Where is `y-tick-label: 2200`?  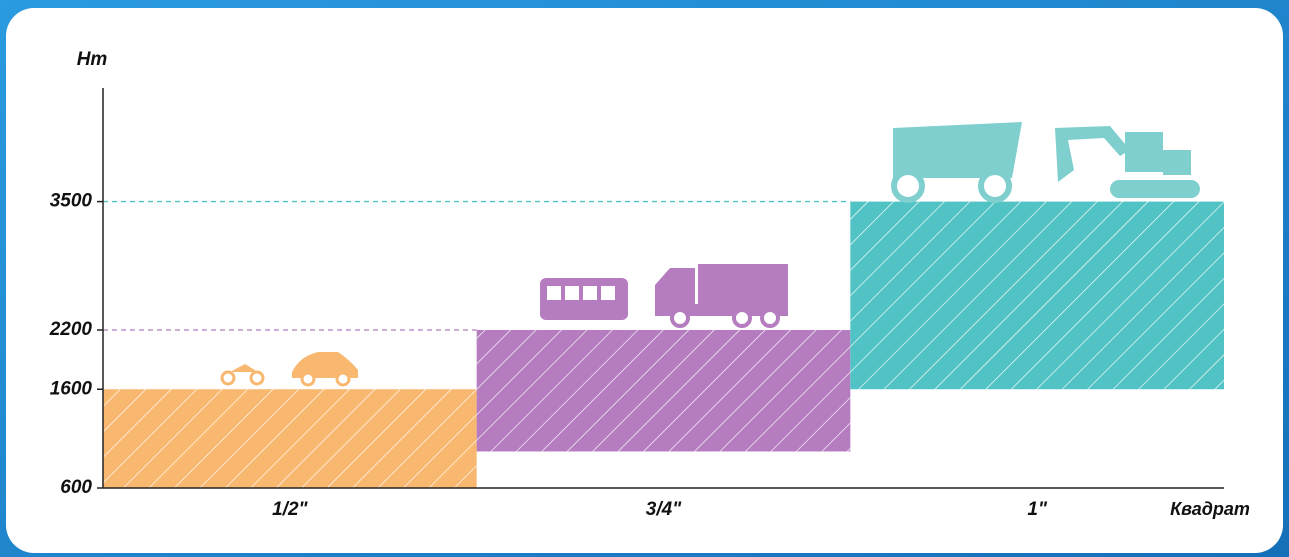 y-tick-label: 2200 is located at coordinates (71, 329).